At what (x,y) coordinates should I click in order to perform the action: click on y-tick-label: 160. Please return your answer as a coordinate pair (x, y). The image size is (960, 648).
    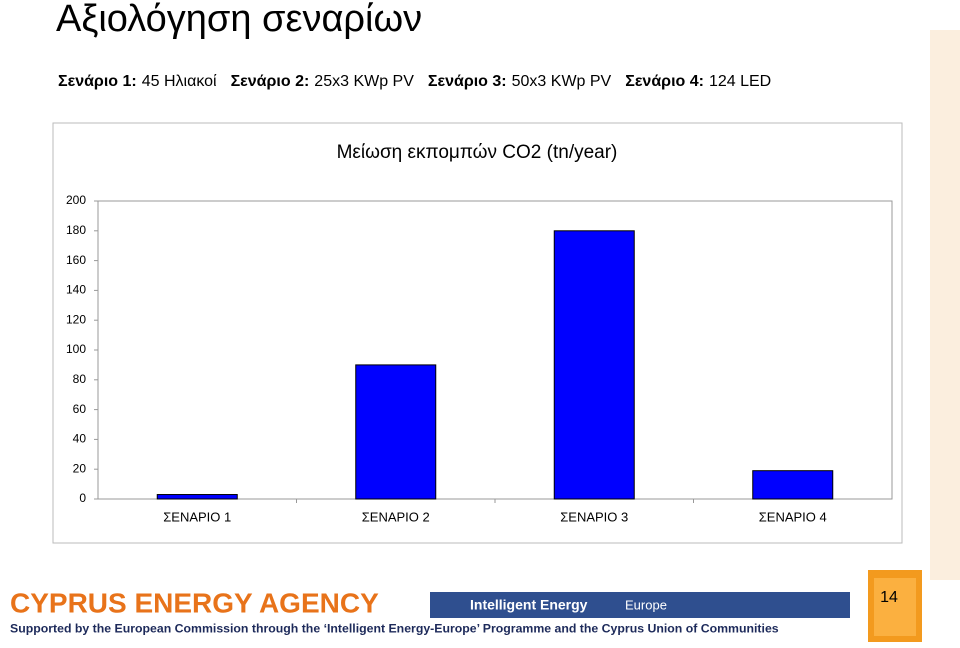
    Looking at the image, I should click on (76, 260).